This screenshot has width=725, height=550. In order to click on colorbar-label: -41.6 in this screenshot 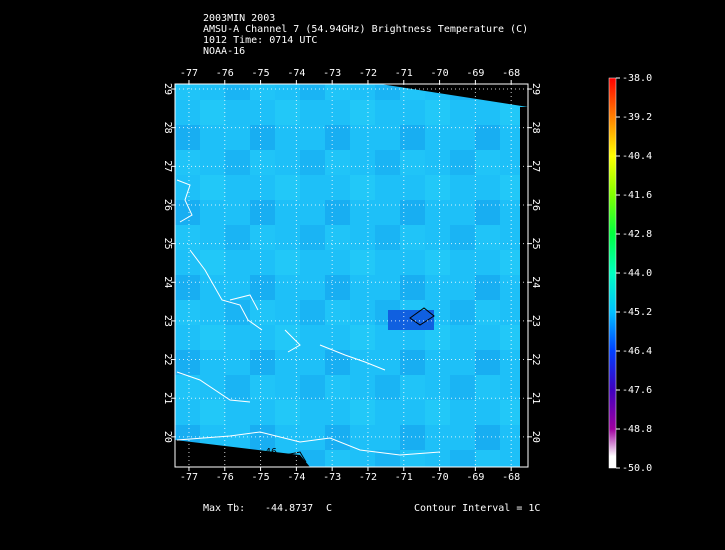, I will do `click(637, 195)`.